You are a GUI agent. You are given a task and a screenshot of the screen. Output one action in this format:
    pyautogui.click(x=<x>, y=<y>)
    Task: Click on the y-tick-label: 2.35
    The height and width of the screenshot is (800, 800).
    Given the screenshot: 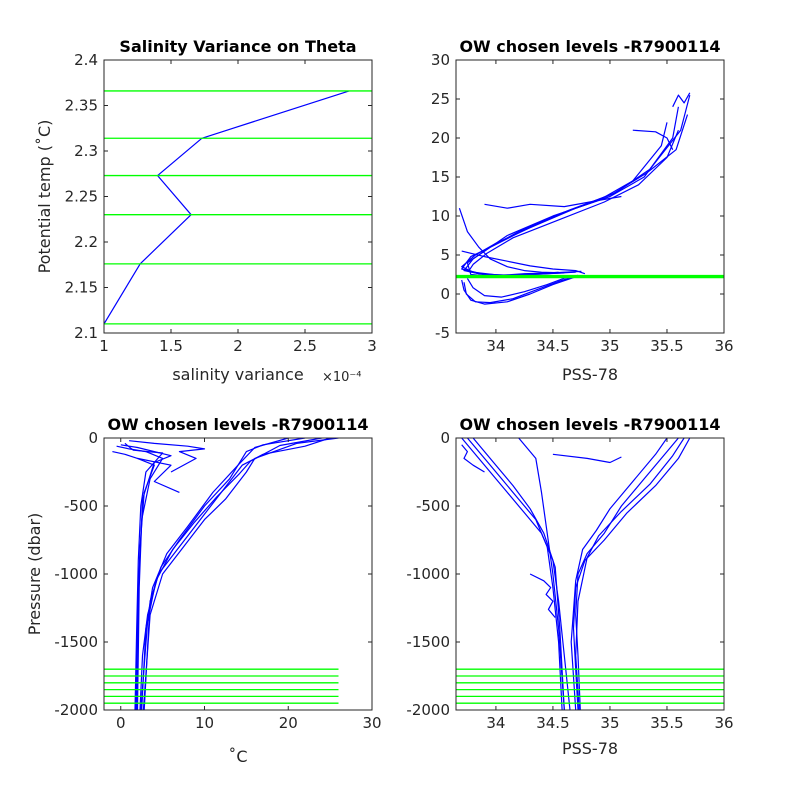 What is the action you would take?
    pyautogui.click(x=81, y=106)
    